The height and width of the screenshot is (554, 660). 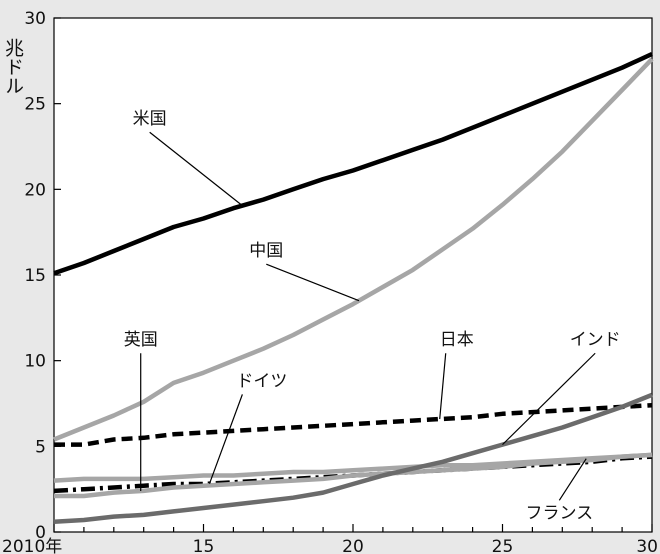 I want to click on series-label: 日本, so click(x=457, y=340).